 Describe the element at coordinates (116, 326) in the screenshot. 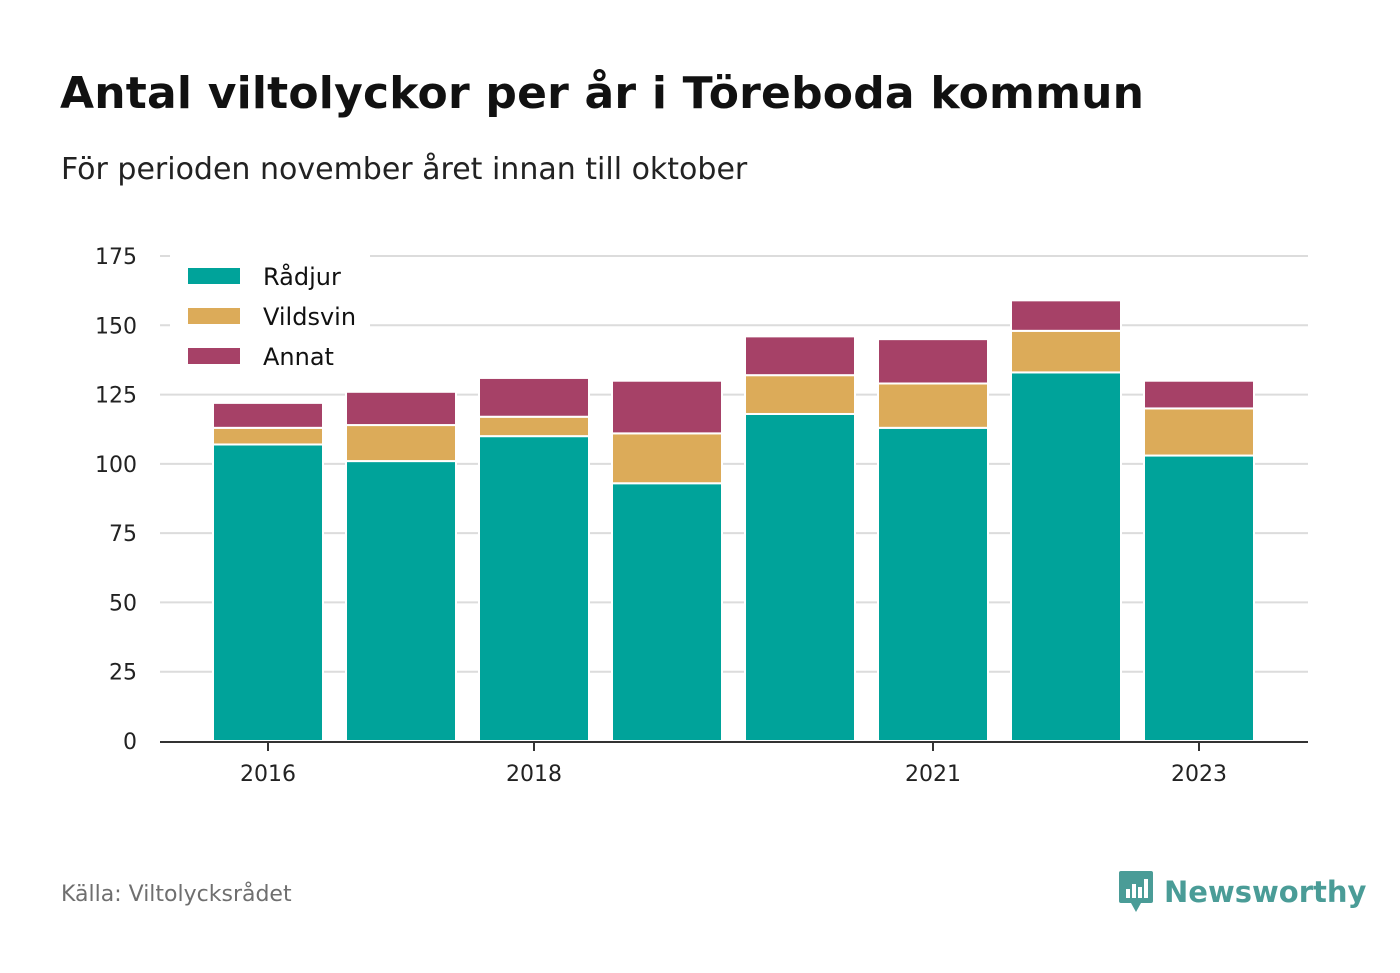

I see `y-tick-label: 150` at that location.